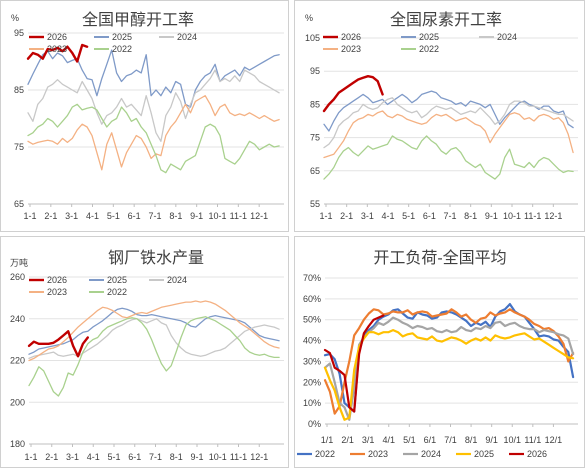 This screenshot has width=585, height=469. Describe the element at coordinates (512, 440) in the screenshot. I see `x-tick-label: 10/1` at that location.